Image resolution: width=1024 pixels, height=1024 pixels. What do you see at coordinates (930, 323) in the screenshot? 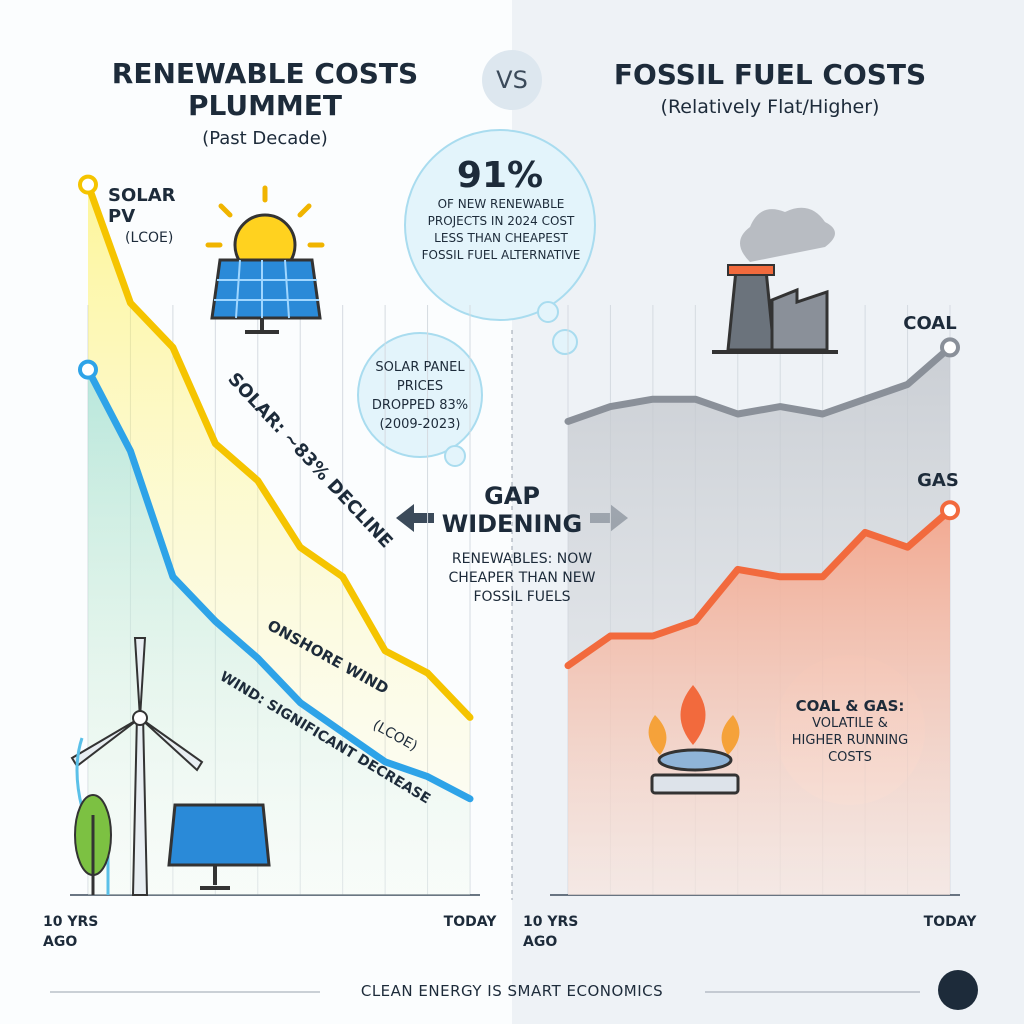
I see `series-label: COAL` at bounding box center [930, 323].